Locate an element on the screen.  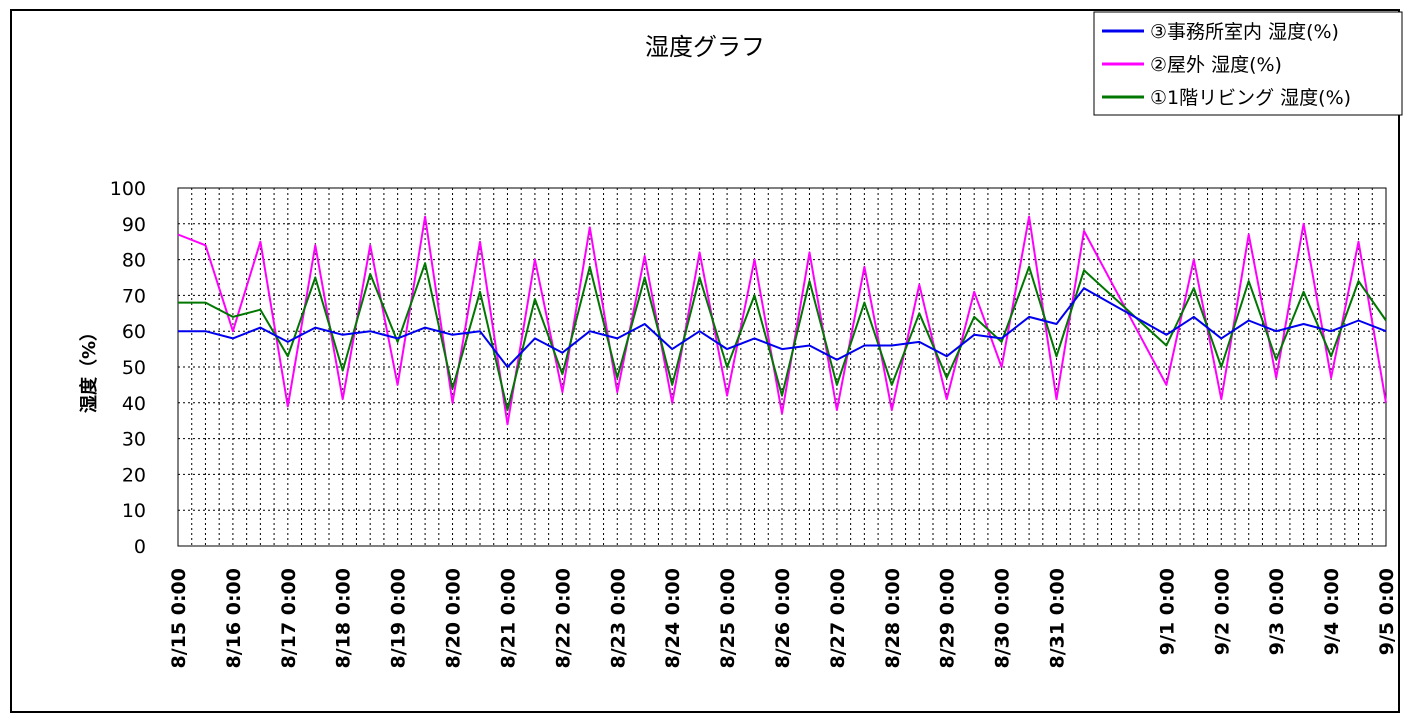
y-tick-label: 20 is located at coordinates (134, 475).